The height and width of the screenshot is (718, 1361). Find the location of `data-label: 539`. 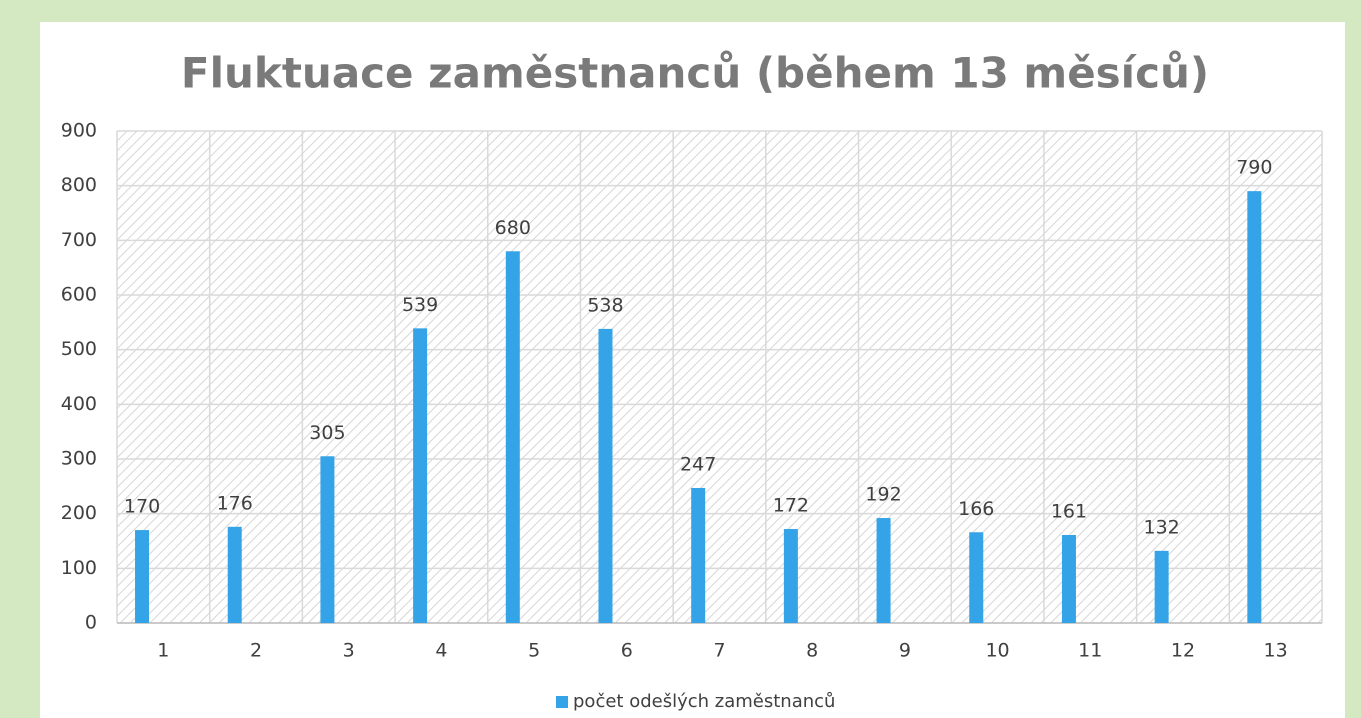

data-label: 539 is located at coordinates (420, 305).